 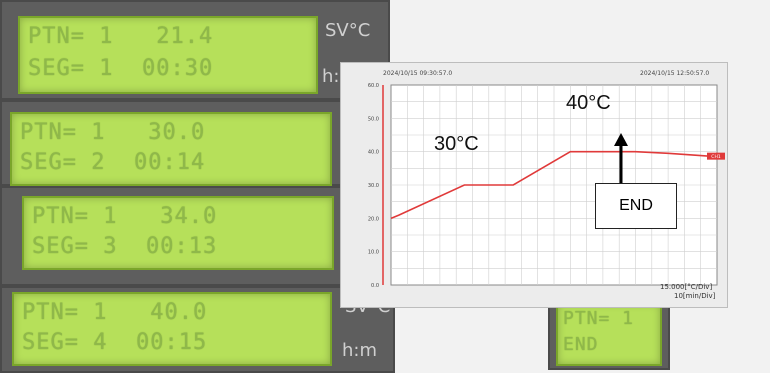 I want to click on lcd-line1: PTN= 1 40.0, so click(x=115, y=312).